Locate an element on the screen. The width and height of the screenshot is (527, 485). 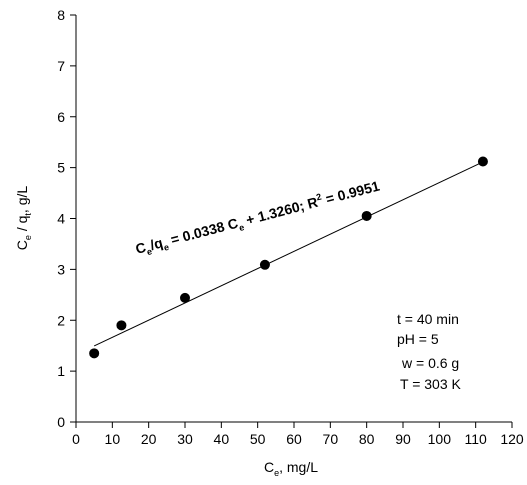
y-tick-label: 4 is located at coordinates (61, 219).